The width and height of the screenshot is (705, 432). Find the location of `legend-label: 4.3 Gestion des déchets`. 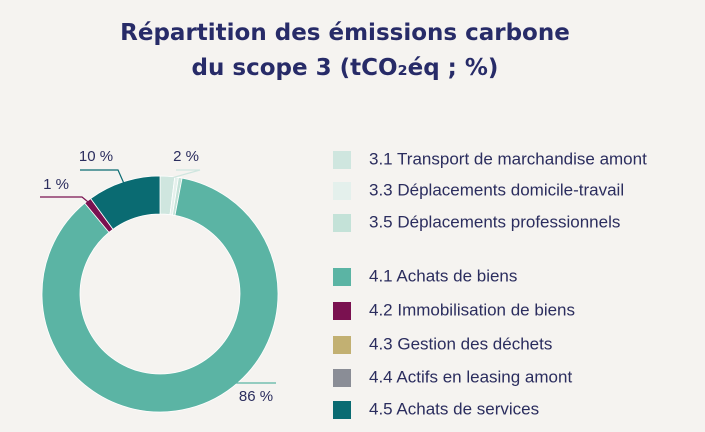

legend-label: 4.3 Gestion des déchets is located at coordinates (460, 343).